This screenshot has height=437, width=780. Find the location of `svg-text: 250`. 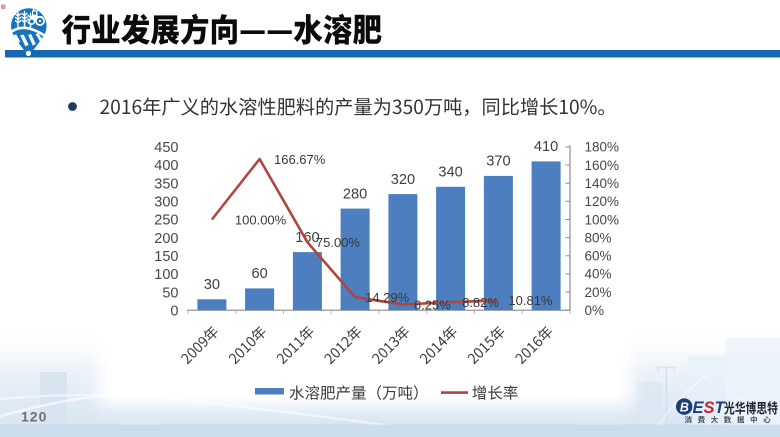

svg-text: 250 is located at coordinates (166, 221).